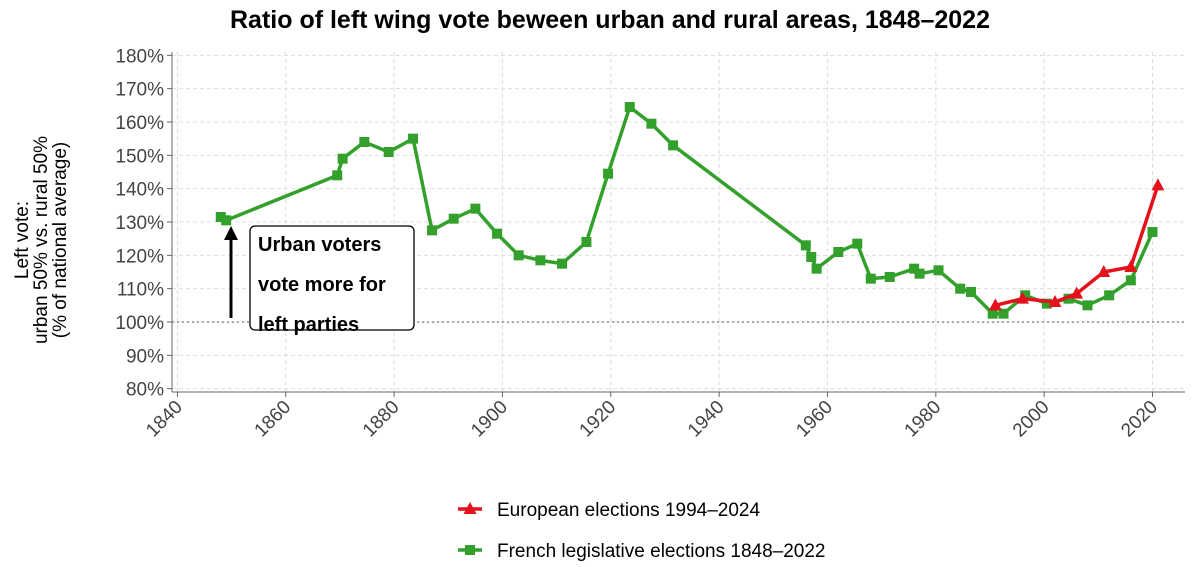 This screenshot has width=1196, height=567. What do you see at coordinates (139, 323) in the screenshot?
I see `y-tick-label: 100%` at bounding box center [139, 323].